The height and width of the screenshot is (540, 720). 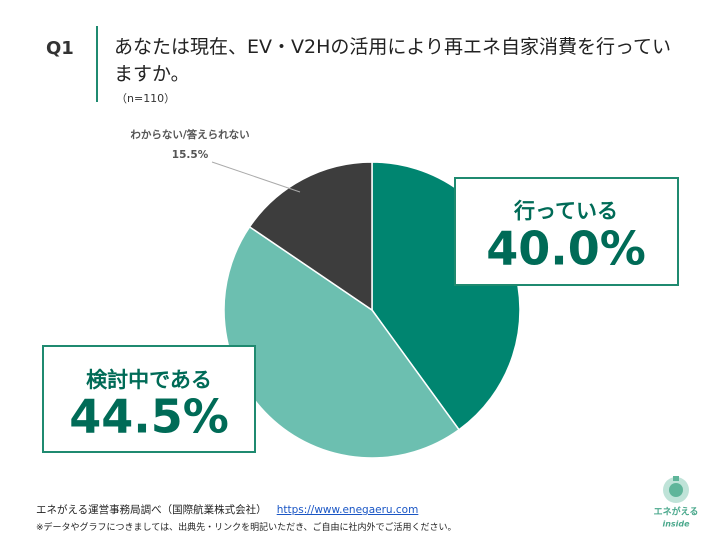 I want to click on logo-icon, so click(x=676, y=489).